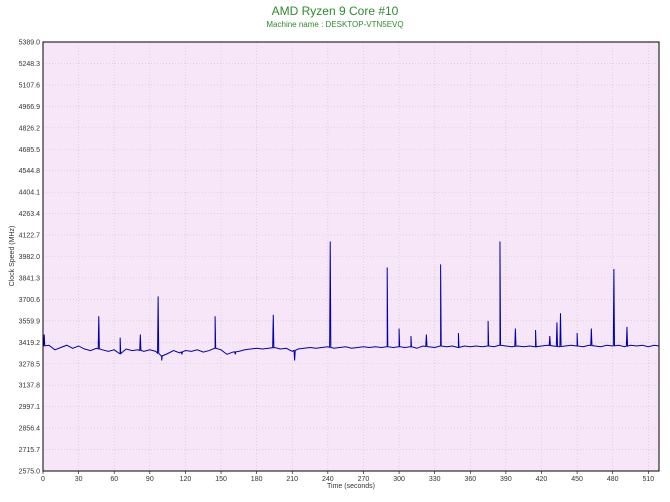  I want to click on x-tick-label: 450, so click(577, 479).